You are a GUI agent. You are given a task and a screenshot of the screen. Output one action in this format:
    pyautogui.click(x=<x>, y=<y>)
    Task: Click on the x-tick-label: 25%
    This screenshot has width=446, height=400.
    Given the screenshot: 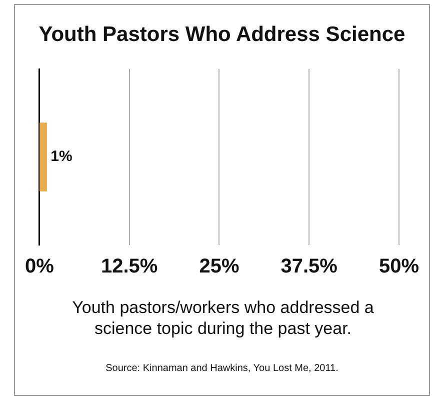 What is the action you would take?
    pyautogui.click(x=219, y=267)
    